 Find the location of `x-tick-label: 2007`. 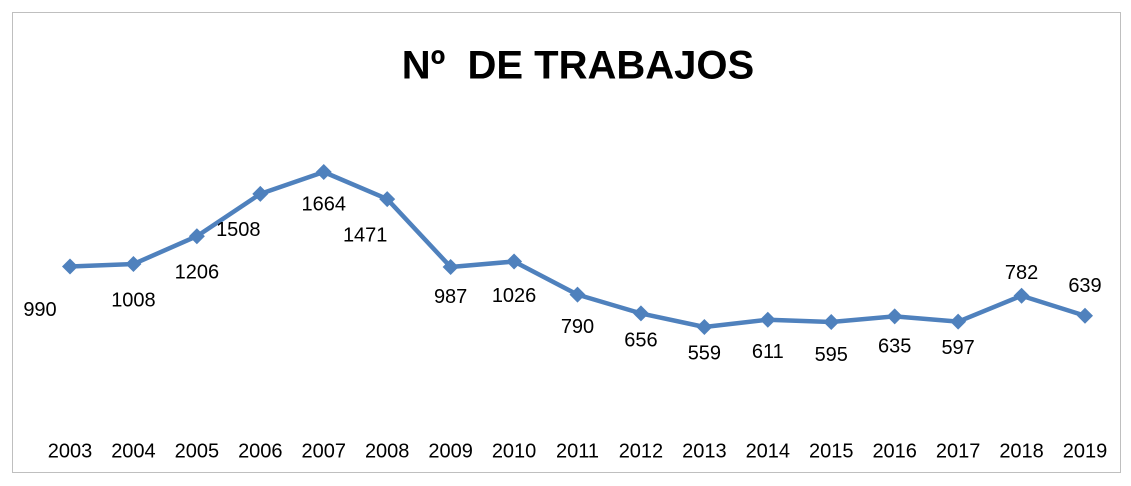

x-tick-label: 2007 is located at coordinates (324, 451).